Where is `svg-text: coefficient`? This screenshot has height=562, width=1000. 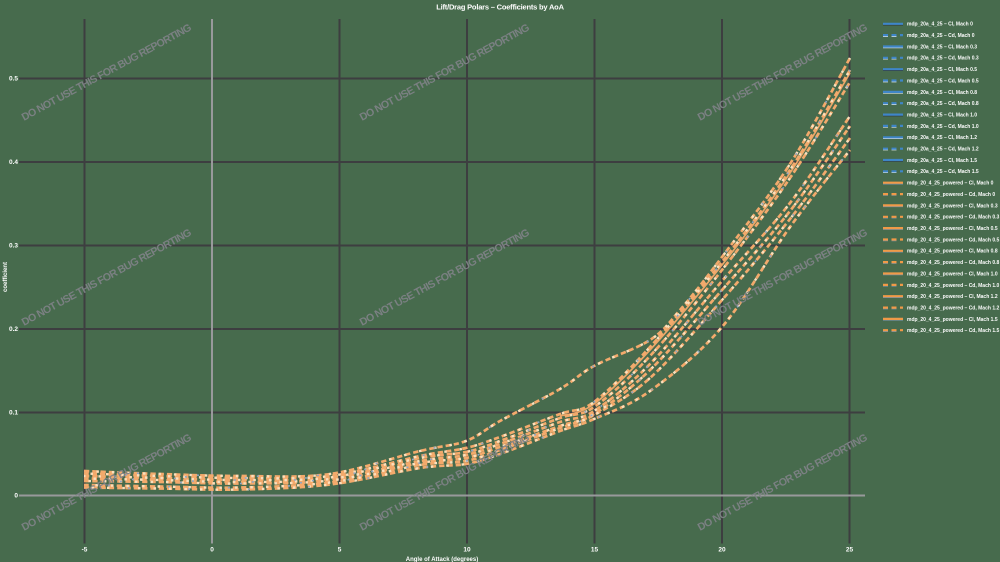 svg-text: coefficient is located at coordinates (6, 277).